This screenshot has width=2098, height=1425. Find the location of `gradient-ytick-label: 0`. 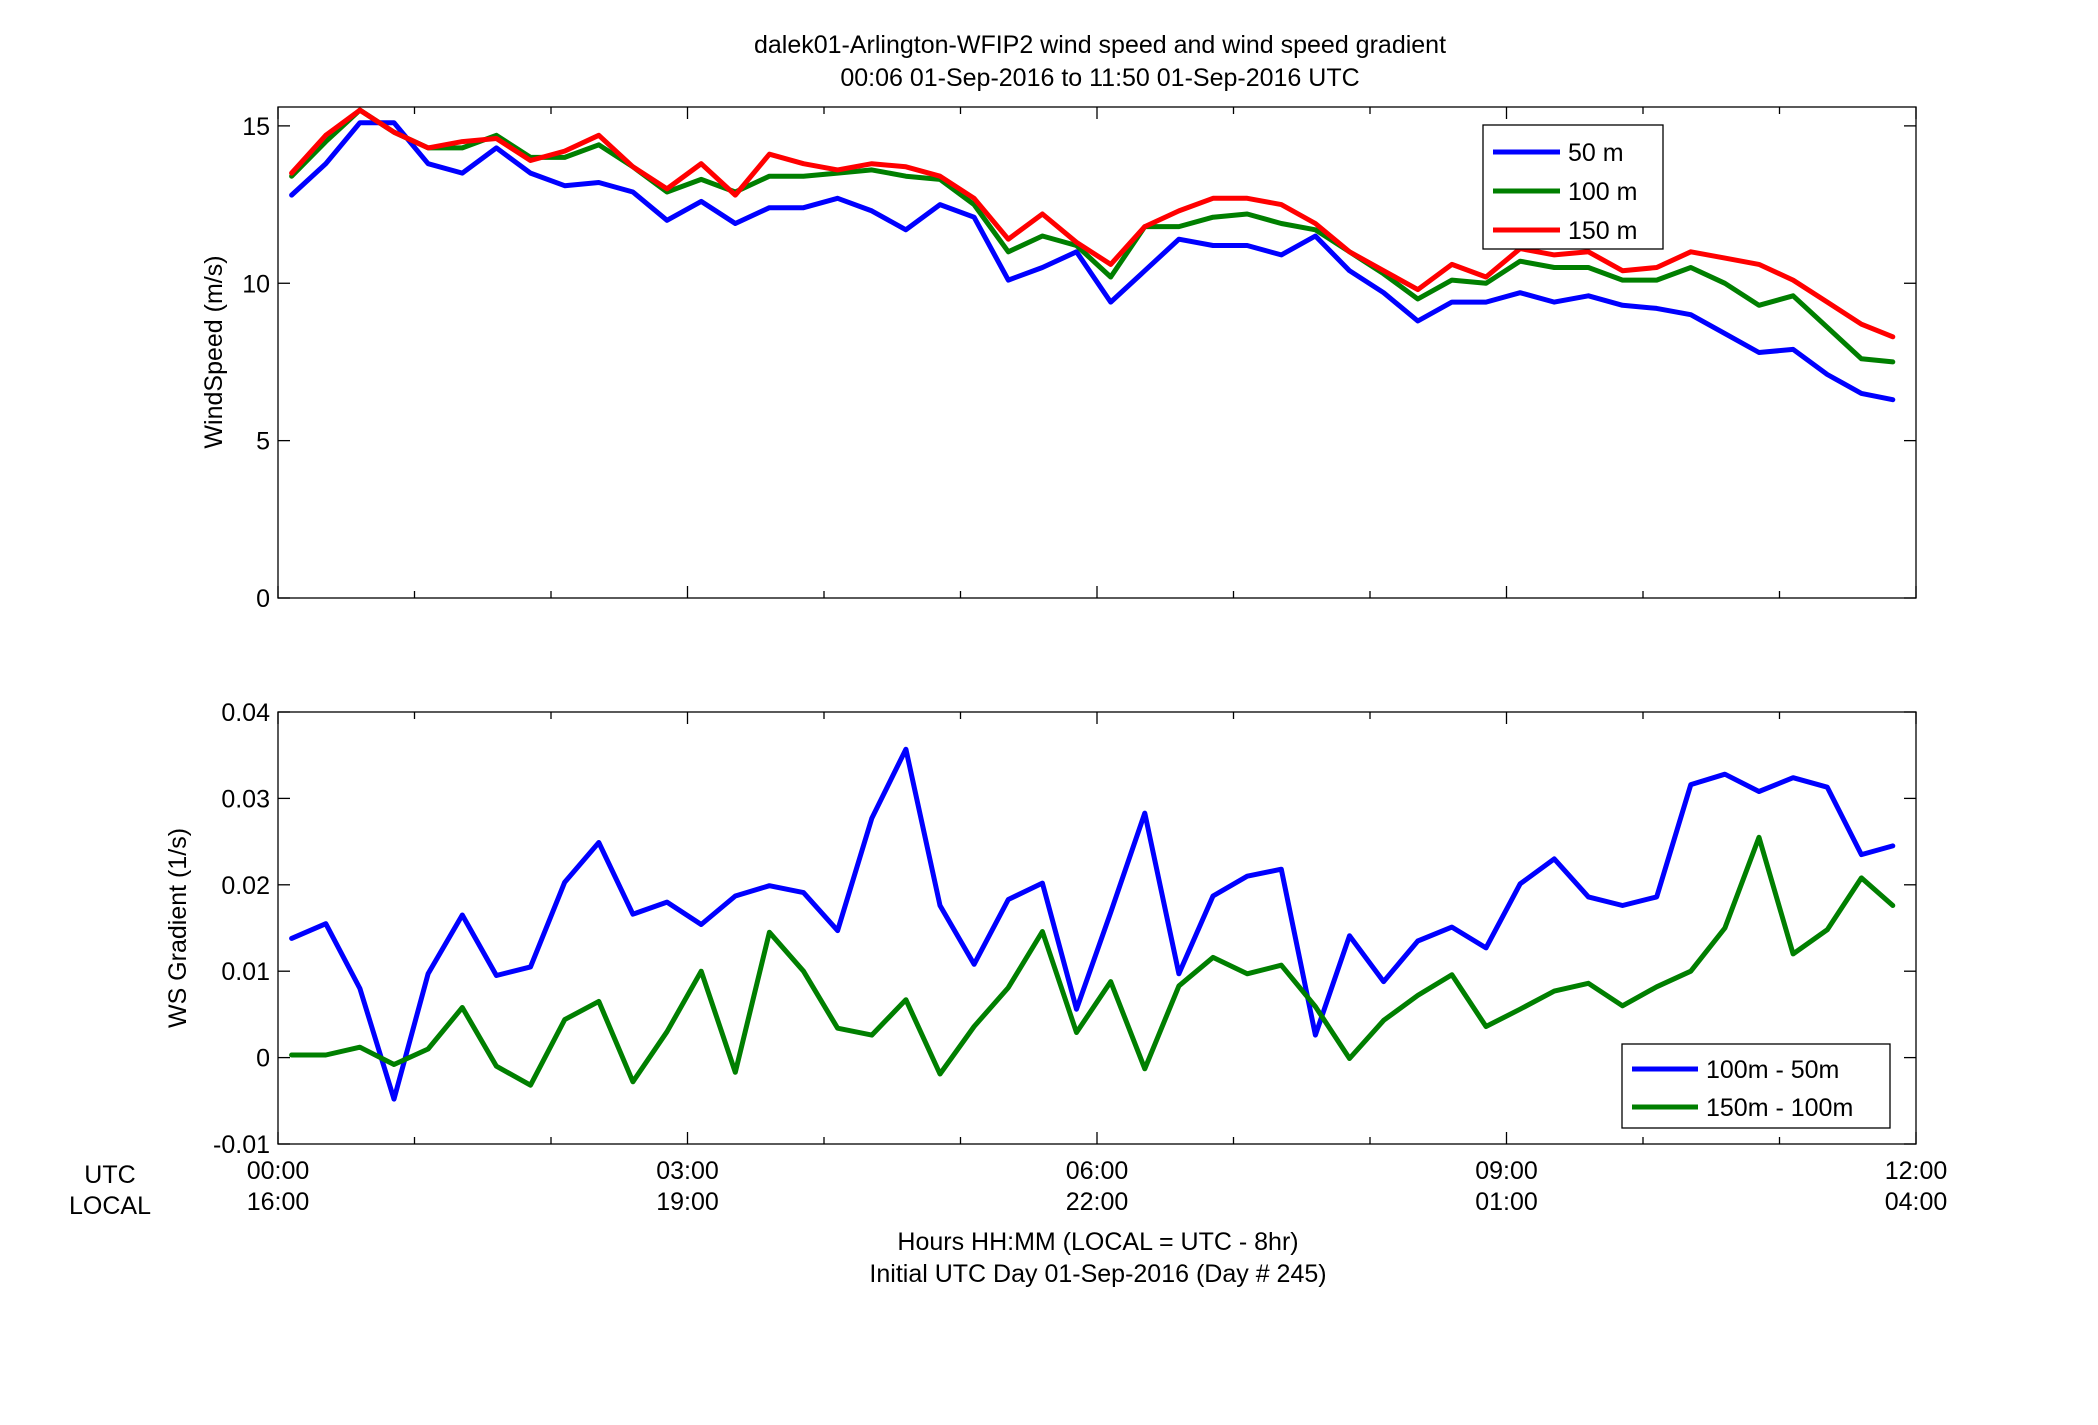

gradient-ytick-label: 0 is located at coordinates (263, 1059).